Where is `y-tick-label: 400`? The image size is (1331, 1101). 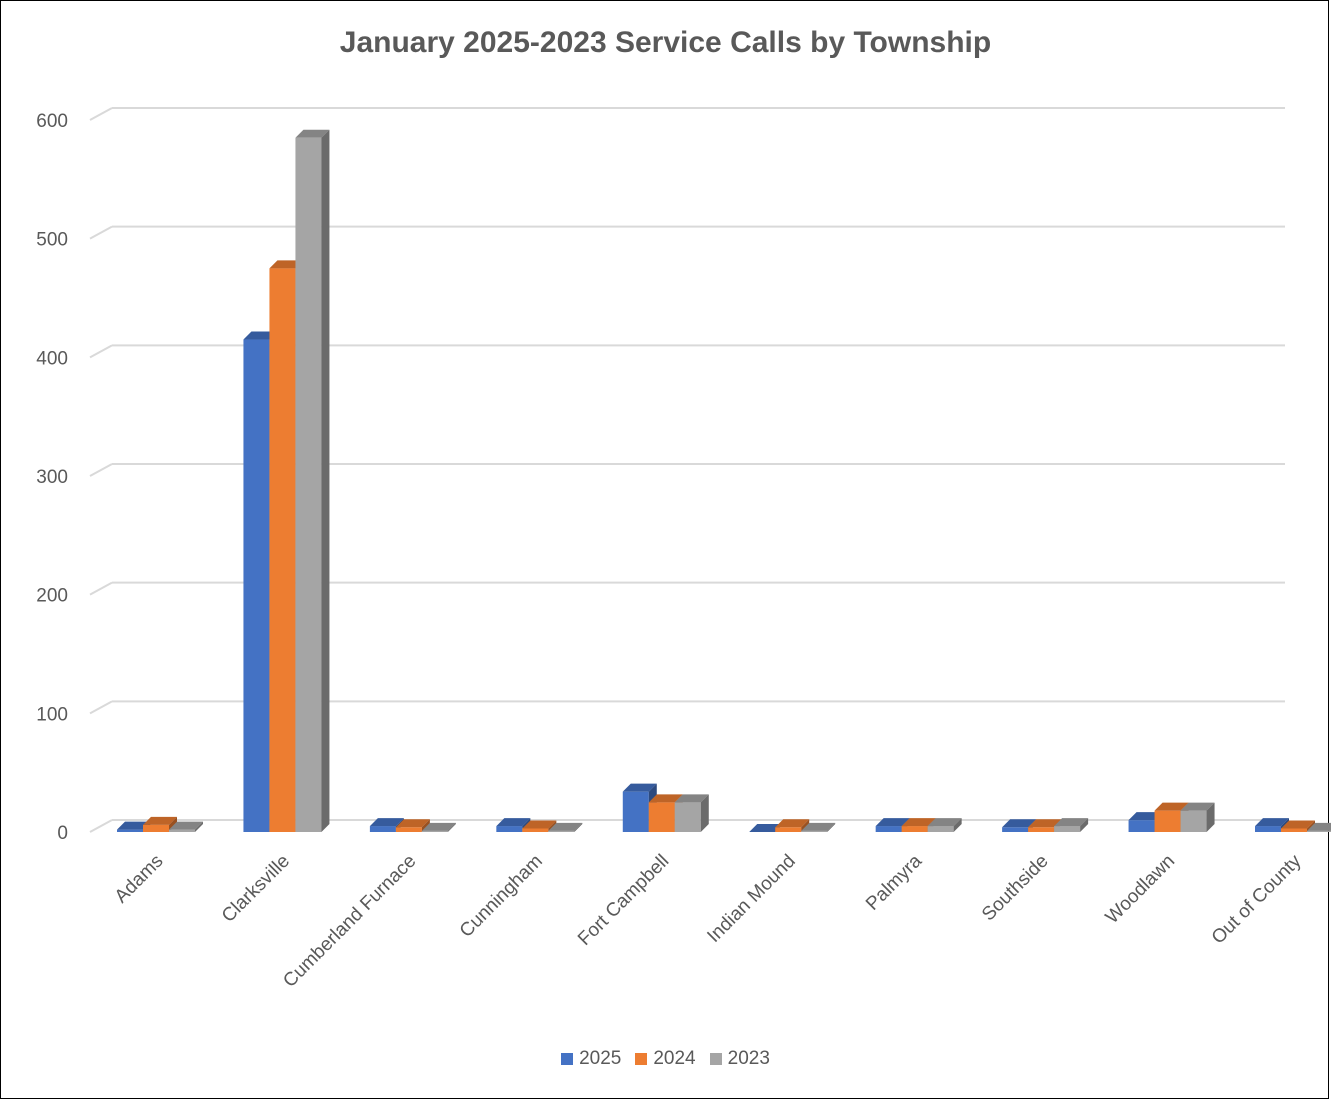 y-tick-label: 400 is located at coordinates (52, 358).